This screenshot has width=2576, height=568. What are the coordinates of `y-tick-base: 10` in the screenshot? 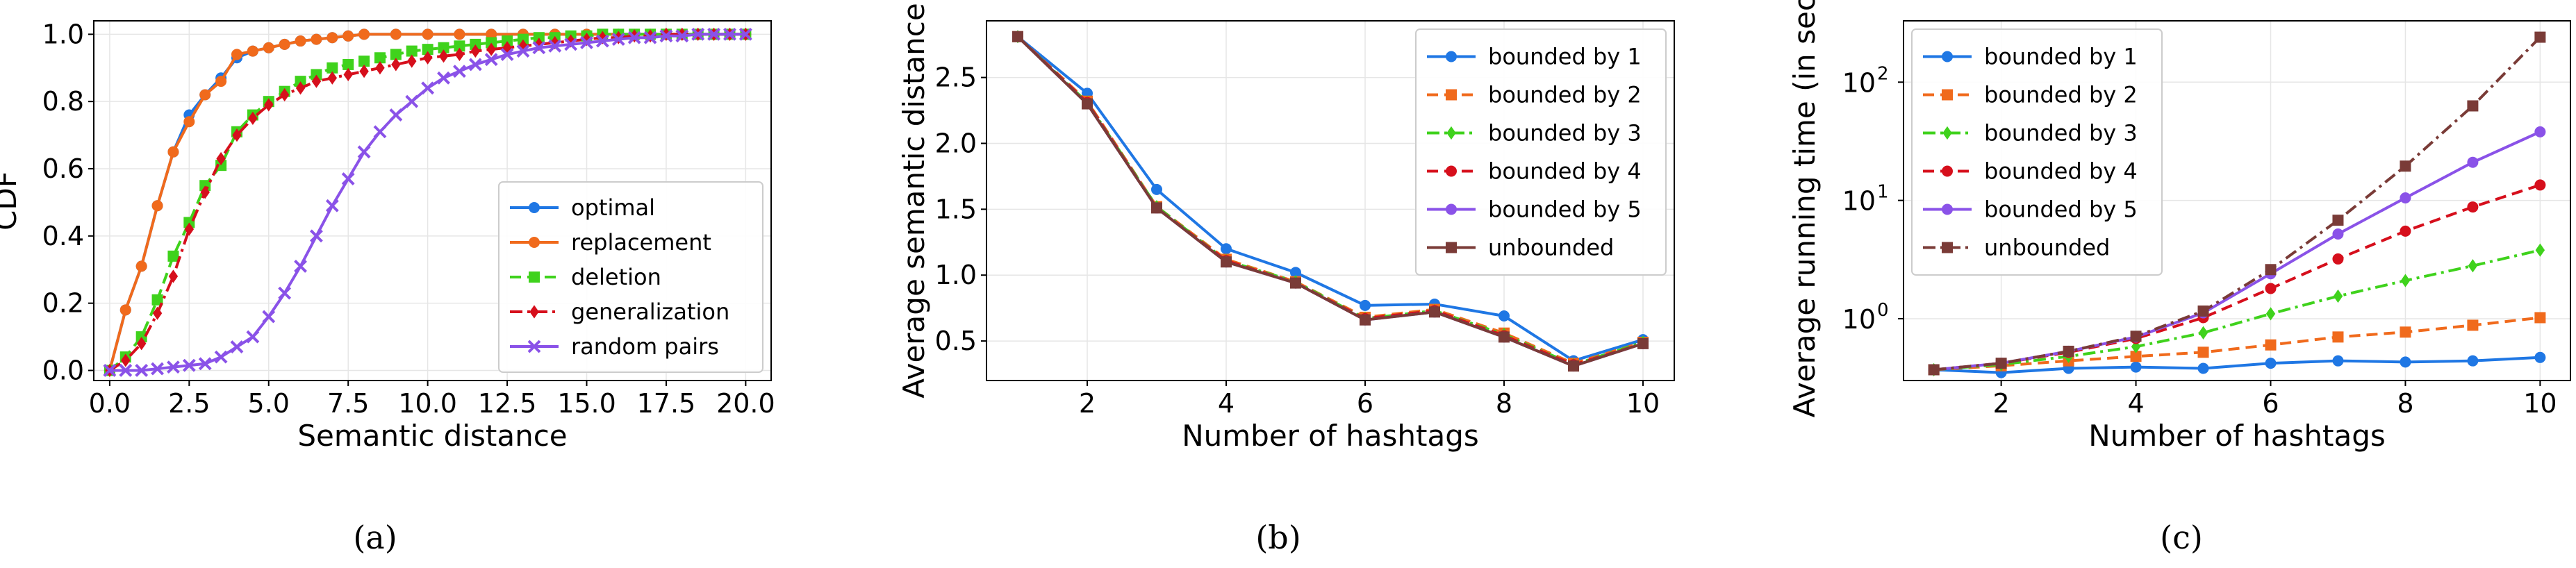 It's located at (1859, 319).